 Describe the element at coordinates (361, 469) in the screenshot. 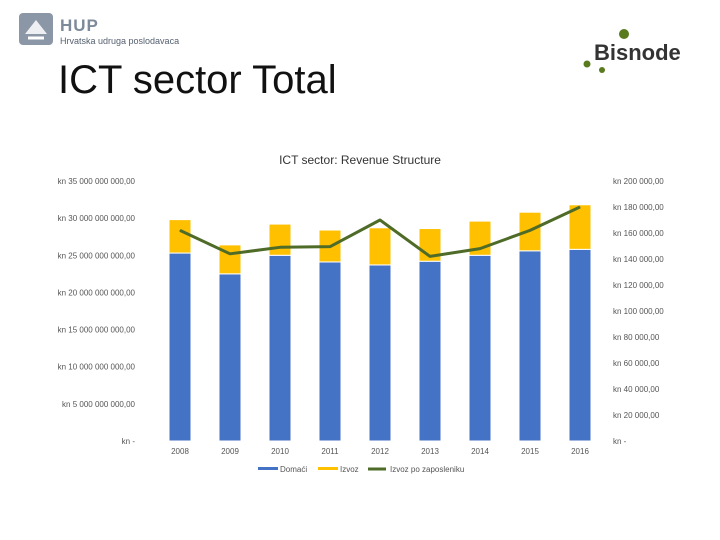

I see `legend: Domaći Izvoz Izvoz po zaposleniku` at that location.